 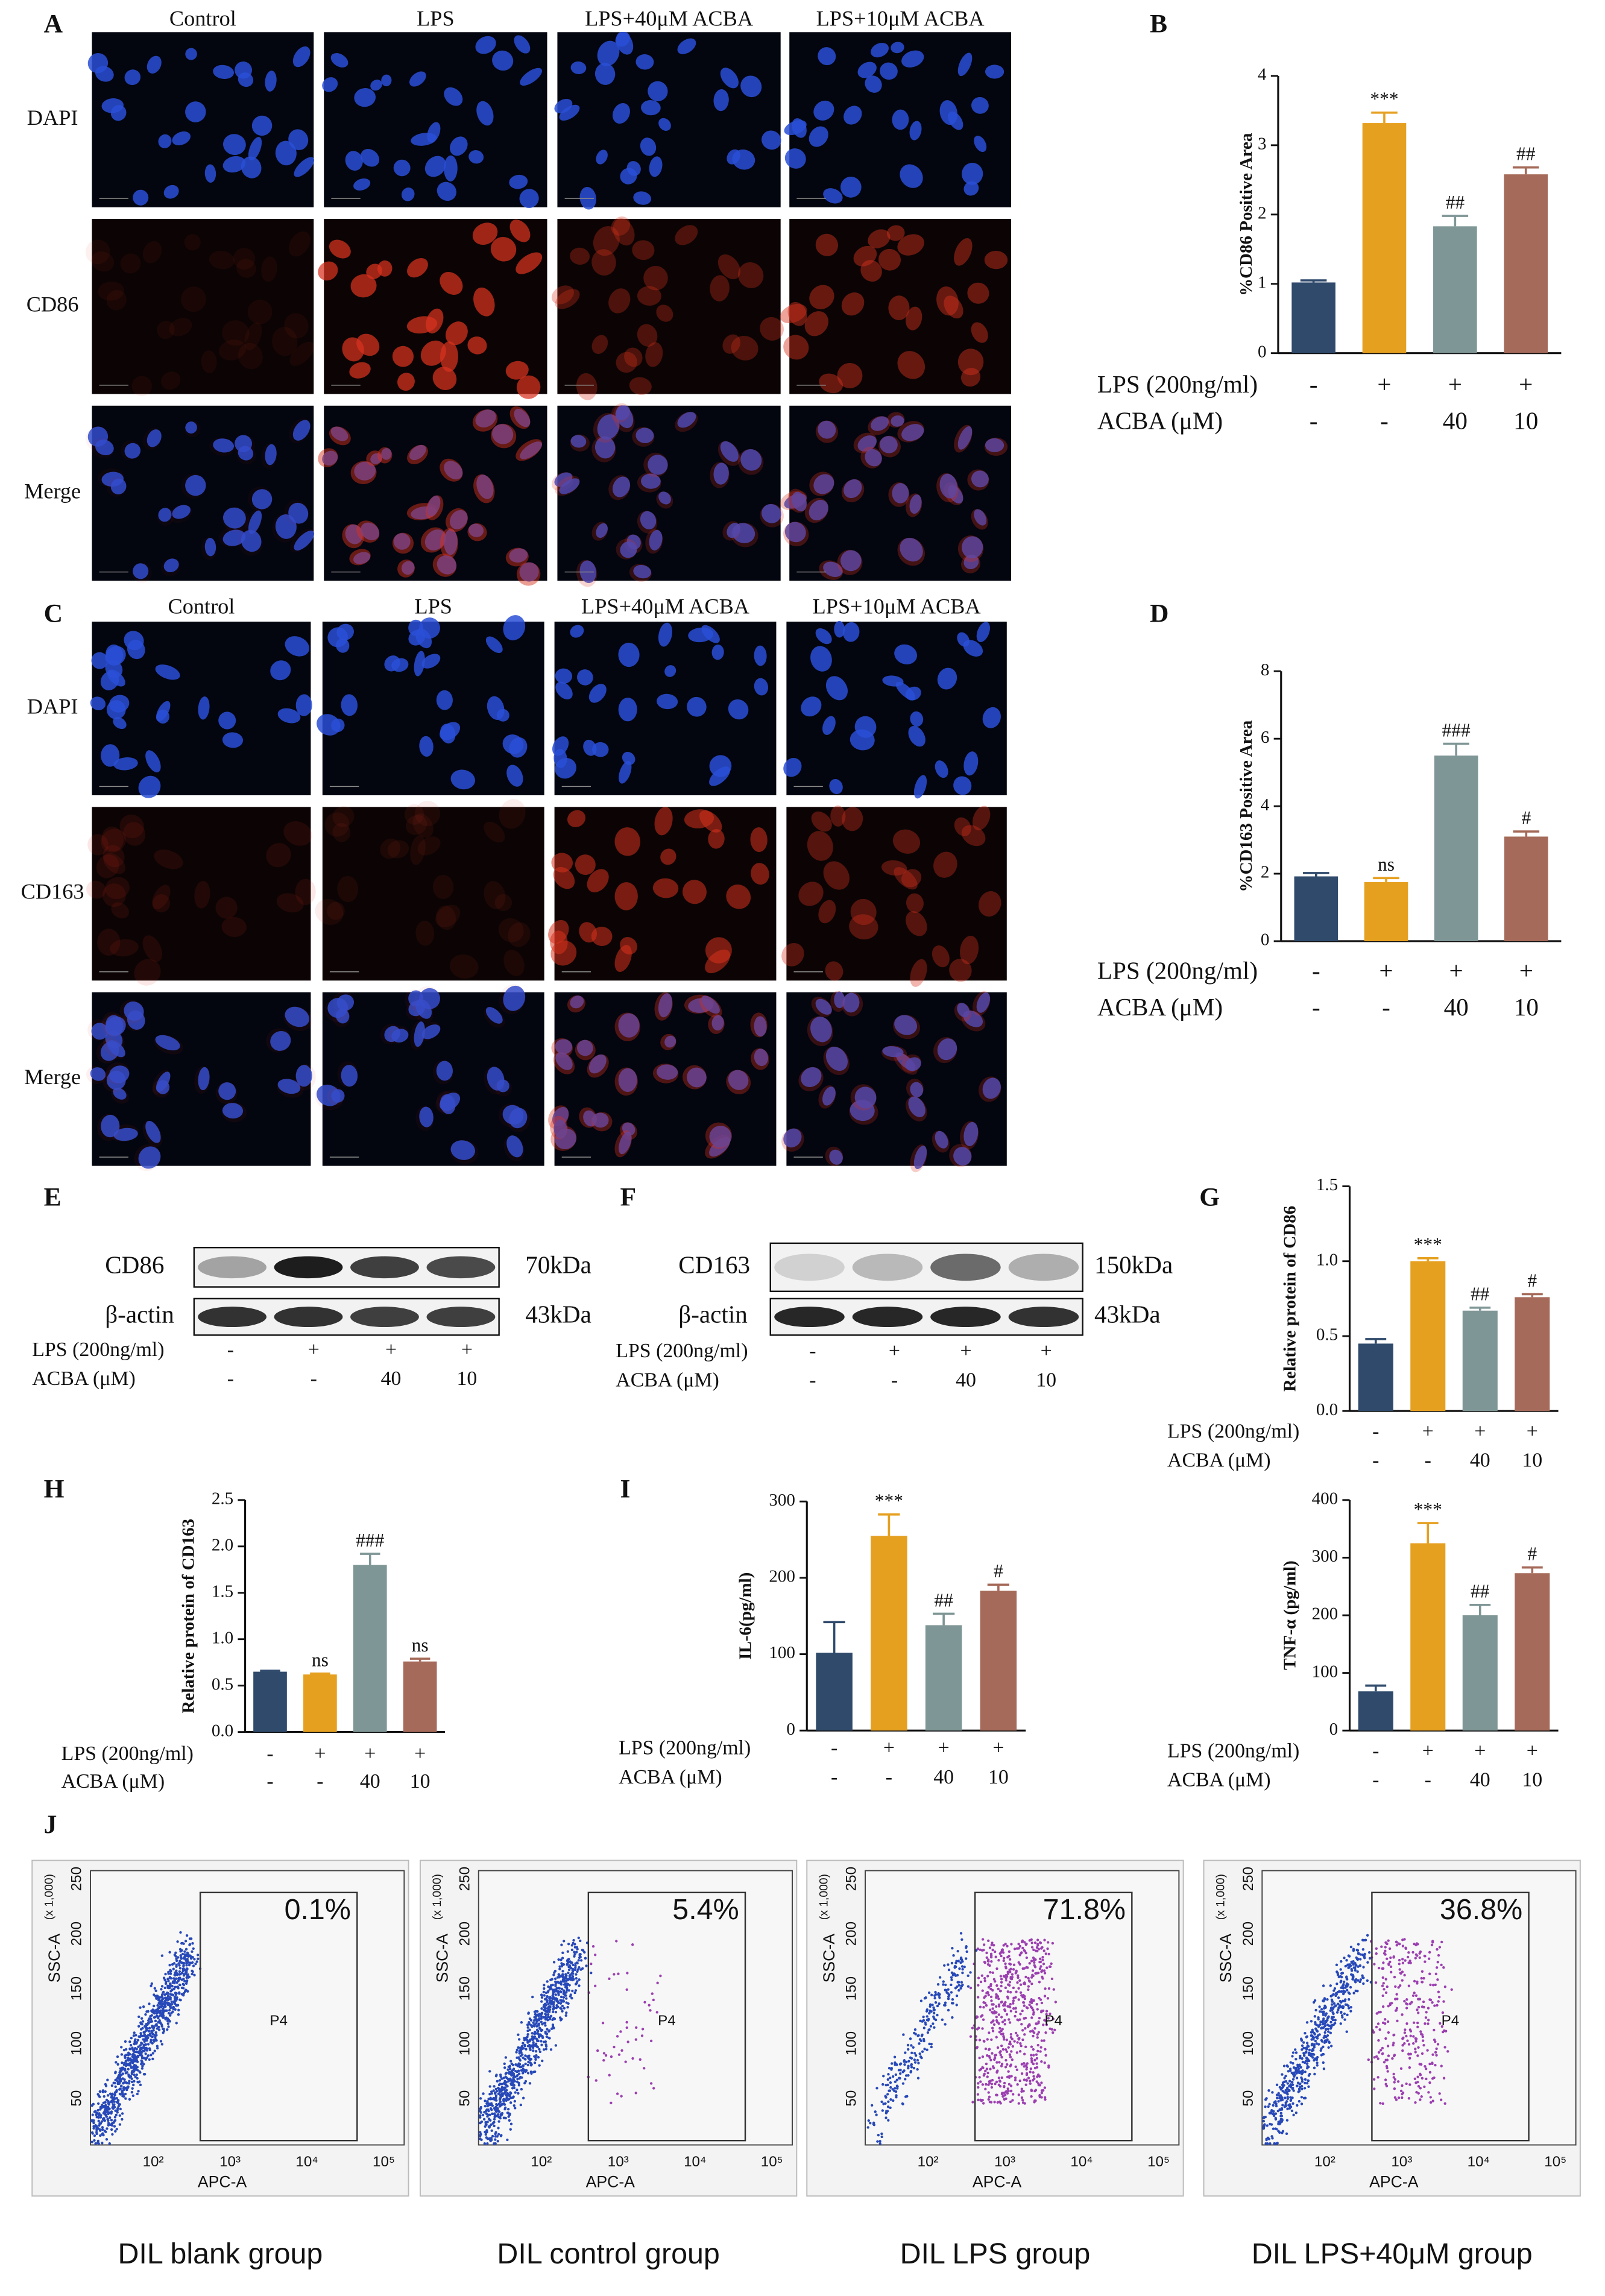 I want to click on y-tick-label: 300, so click(x=782, y=1500).